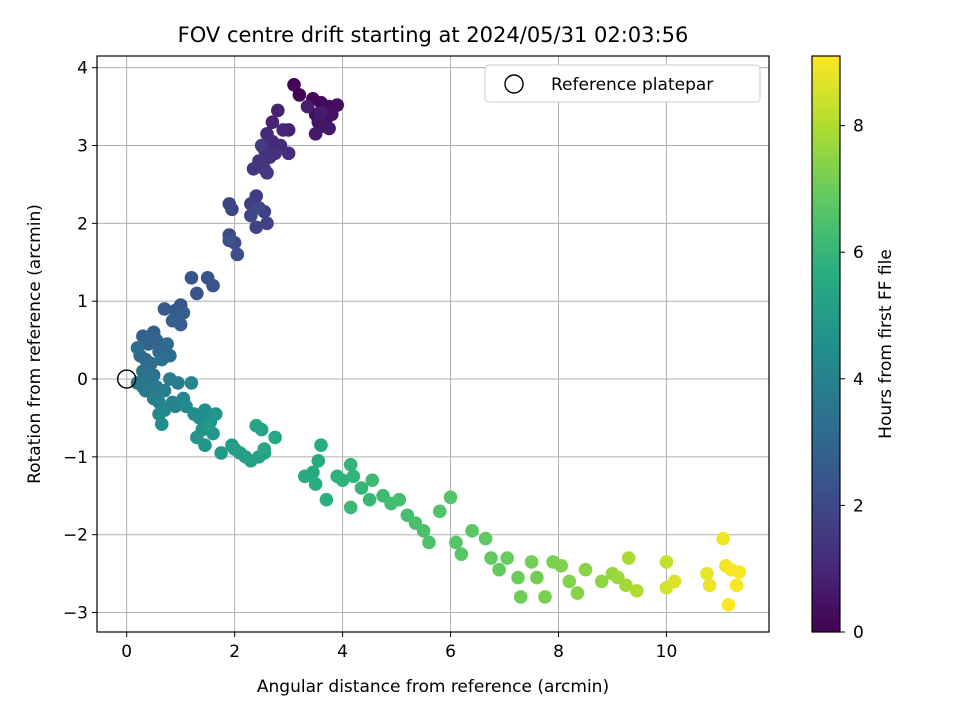  What do you see at coordinates (82, 302) in the screenshot?
I see `y-tick-label: 1` at bounding box center [82, 302].